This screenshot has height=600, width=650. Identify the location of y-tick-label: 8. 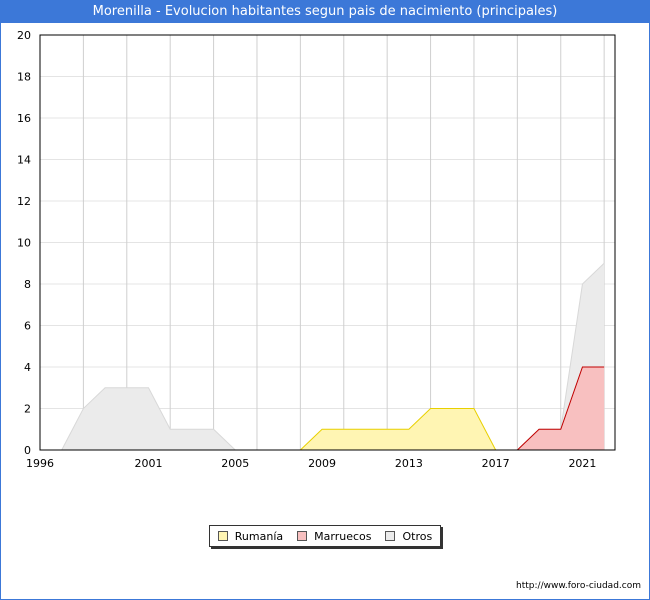
(27, 284).